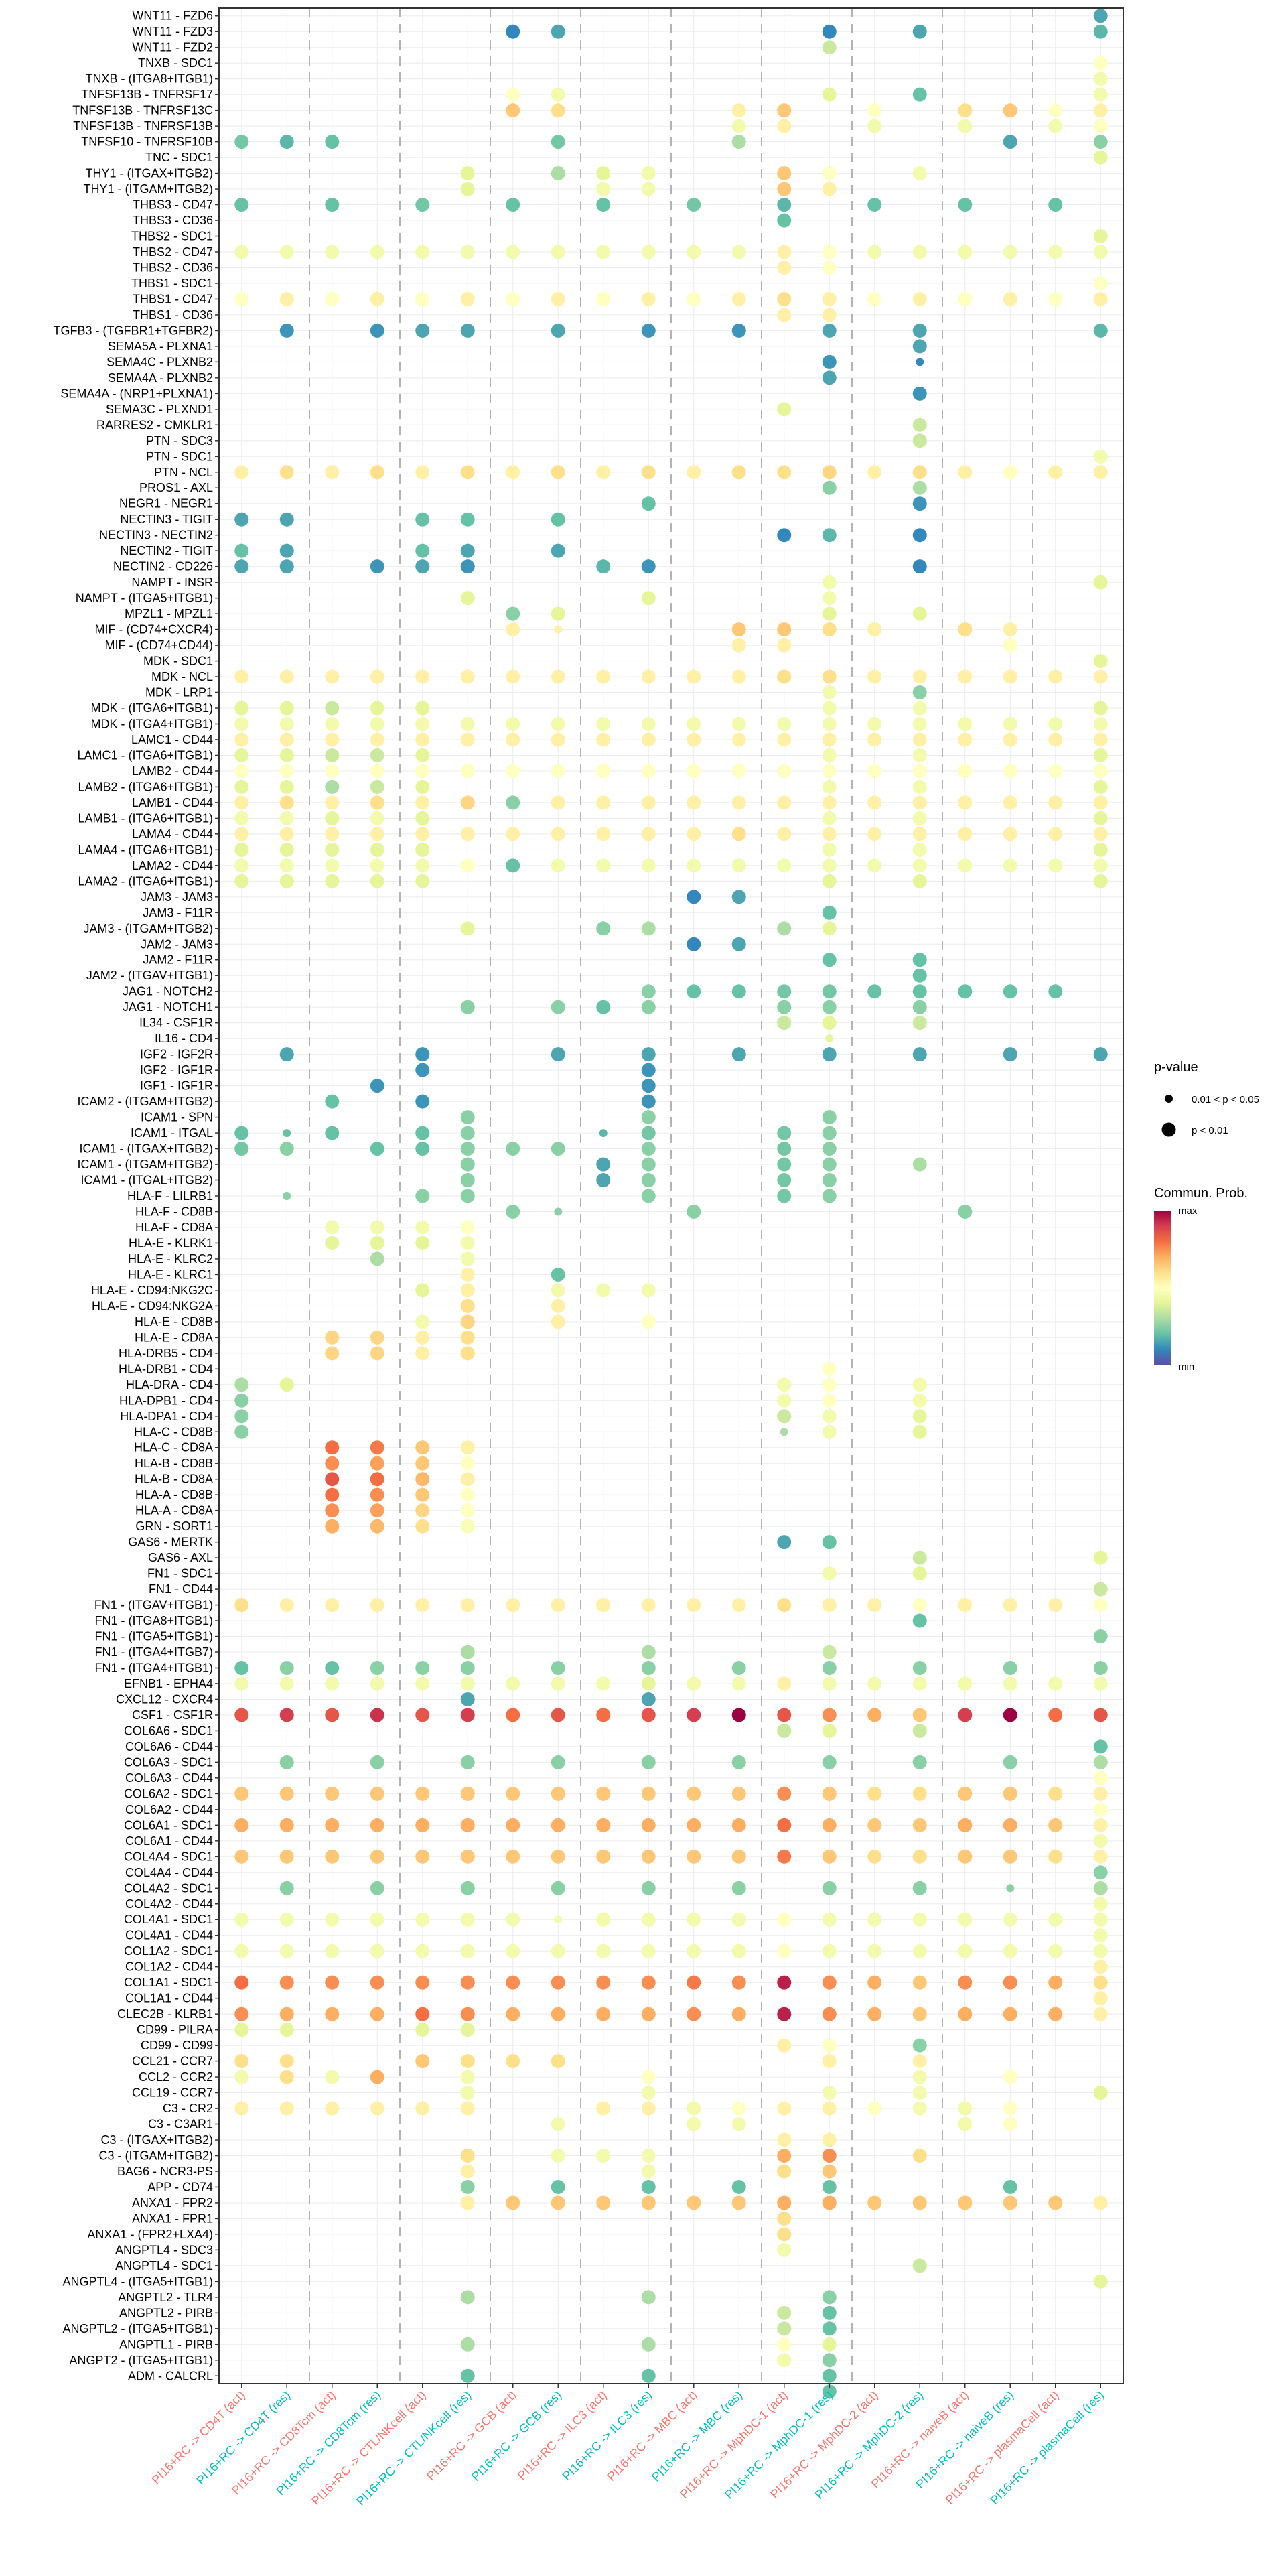 This screenshot has width=1286, height=2576. Describe the element at coordinates (147, 142) in the screenshot. I see `y-tick-label: TNFSF10 - TNFRSF10B` at that location.